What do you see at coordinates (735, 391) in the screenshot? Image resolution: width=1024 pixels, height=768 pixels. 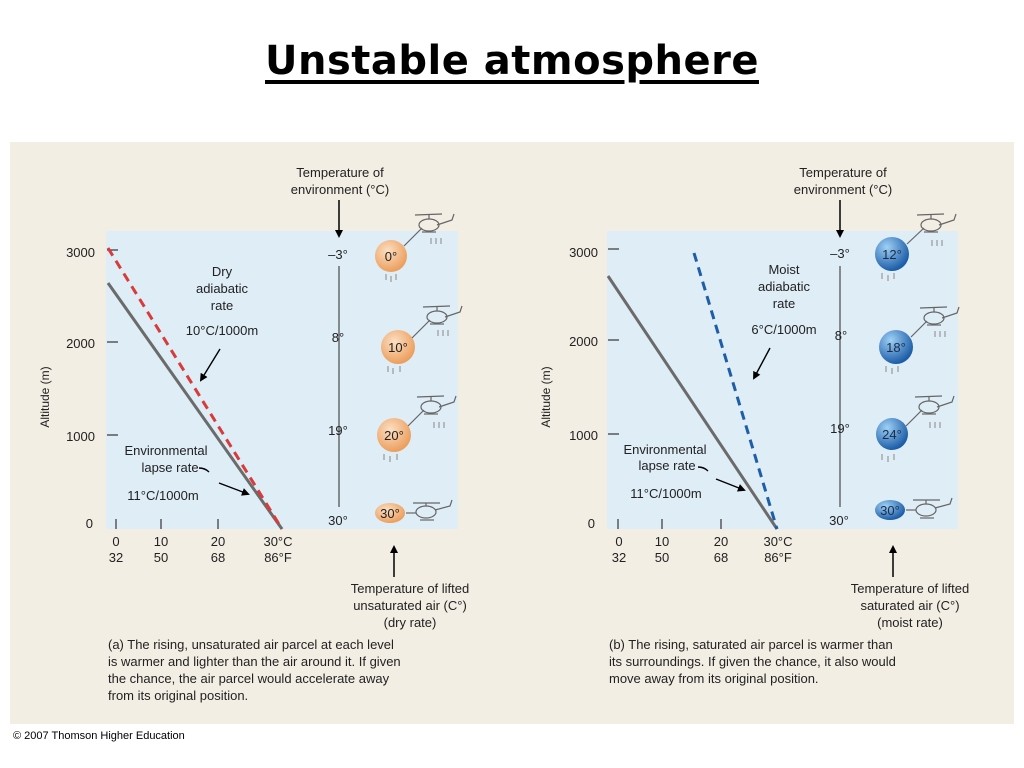 I see `panel-b-moist-adiabatic-line` at bounding box center [735, 391].